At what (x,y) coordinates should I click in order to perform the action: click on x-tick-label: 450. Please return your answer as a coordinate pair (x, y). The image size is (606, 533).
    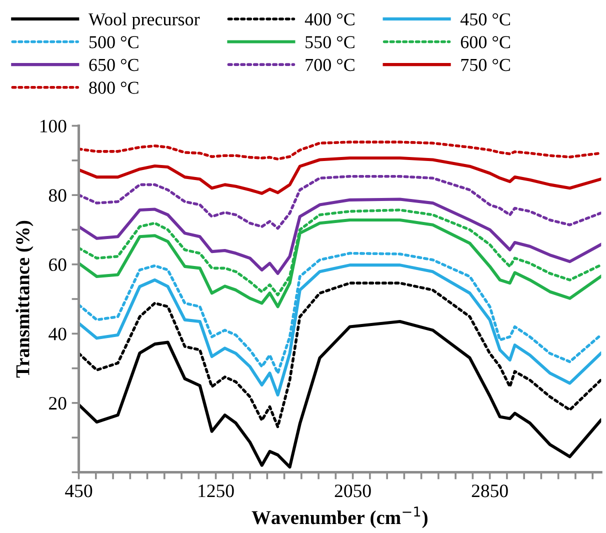
    Looking at the image, I should click on (78, 491).